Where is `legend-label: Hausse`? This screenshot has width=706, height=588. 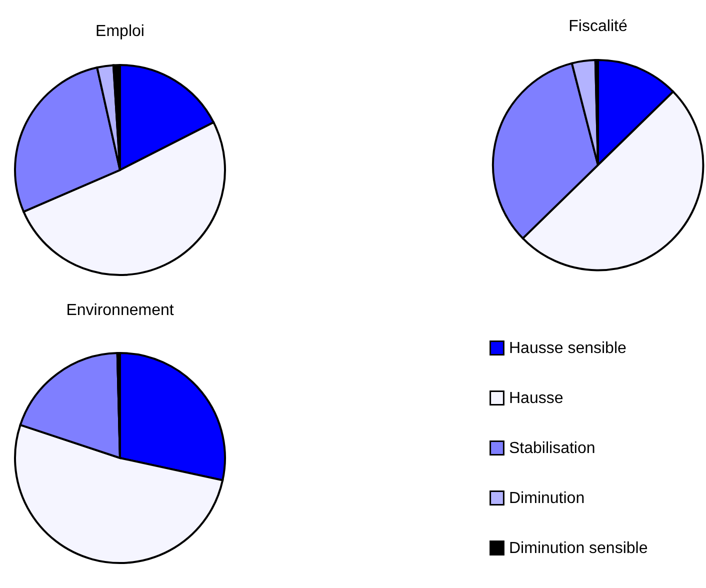 legend-label: Hausse is located at coordinates (536, 398).